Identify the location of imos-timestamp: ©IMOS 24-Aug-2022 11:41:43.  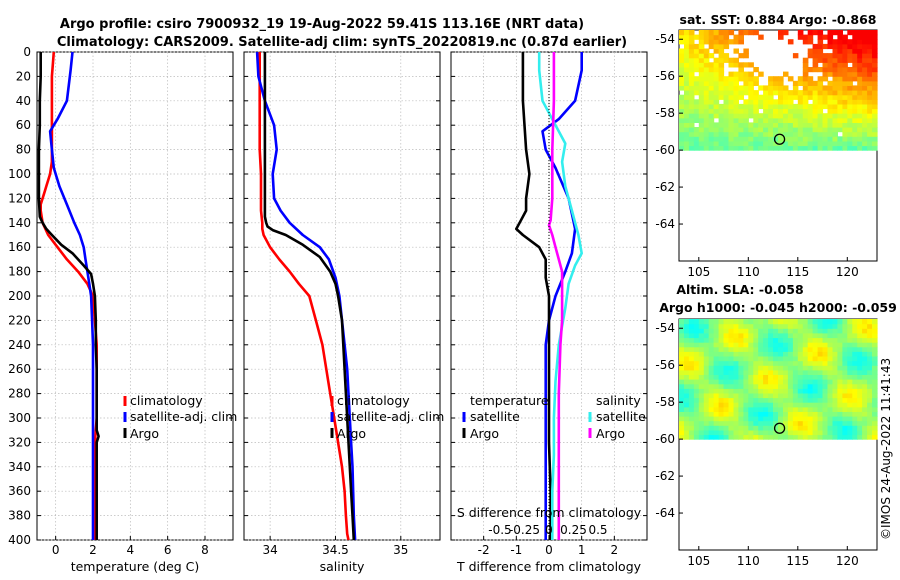
(886, 449).